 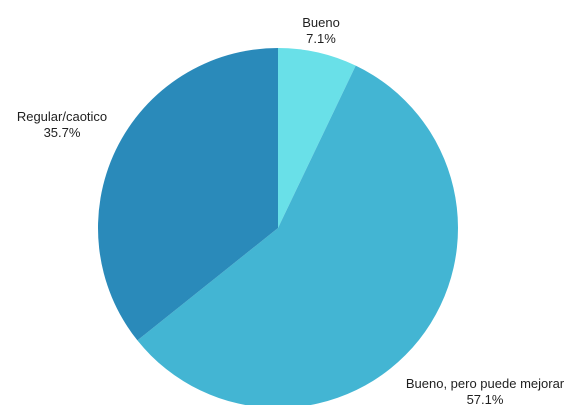 What do you see at coordinates (485, 398) in the screenshot?
I see `slice-value-label-2: 57.1%` at bounding box center [485, 398].